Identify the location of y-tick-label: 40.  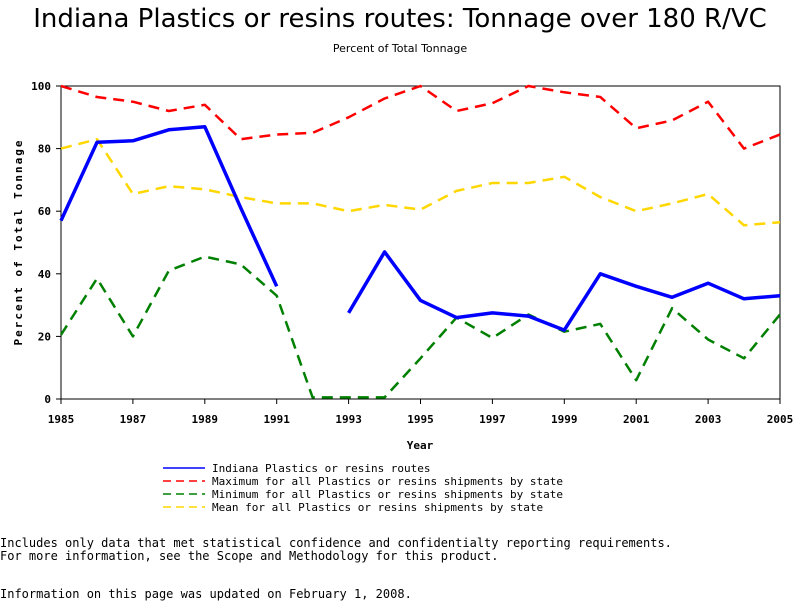
(44, 274).